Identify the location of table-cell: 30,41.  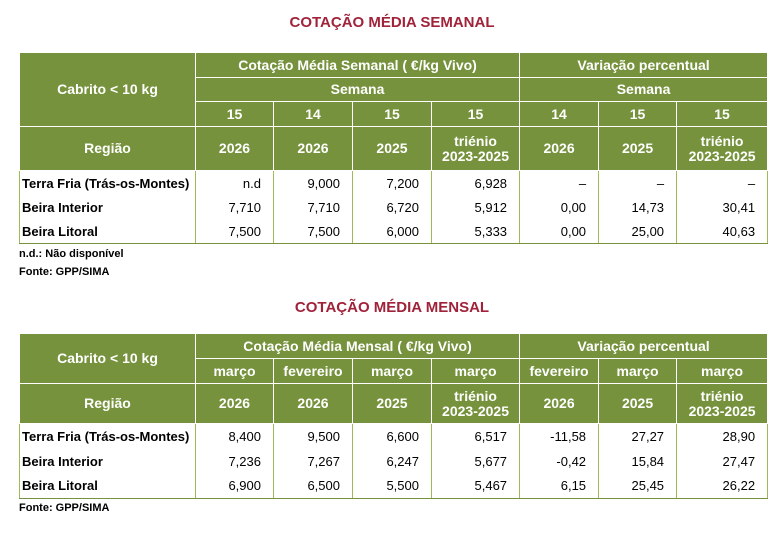
(722, 207).